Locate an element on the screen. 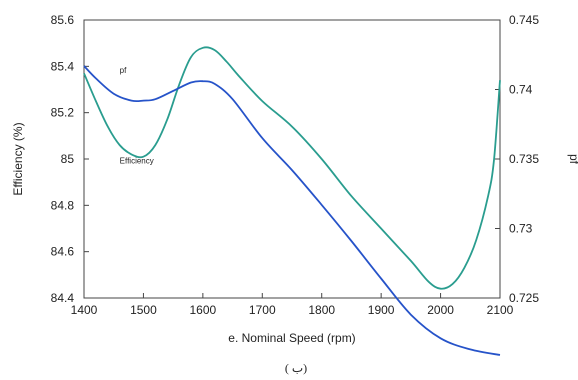 The height and width of the screenshot is (380, 578). chart-caption: ( ب) is located at coordinates (296, 368).